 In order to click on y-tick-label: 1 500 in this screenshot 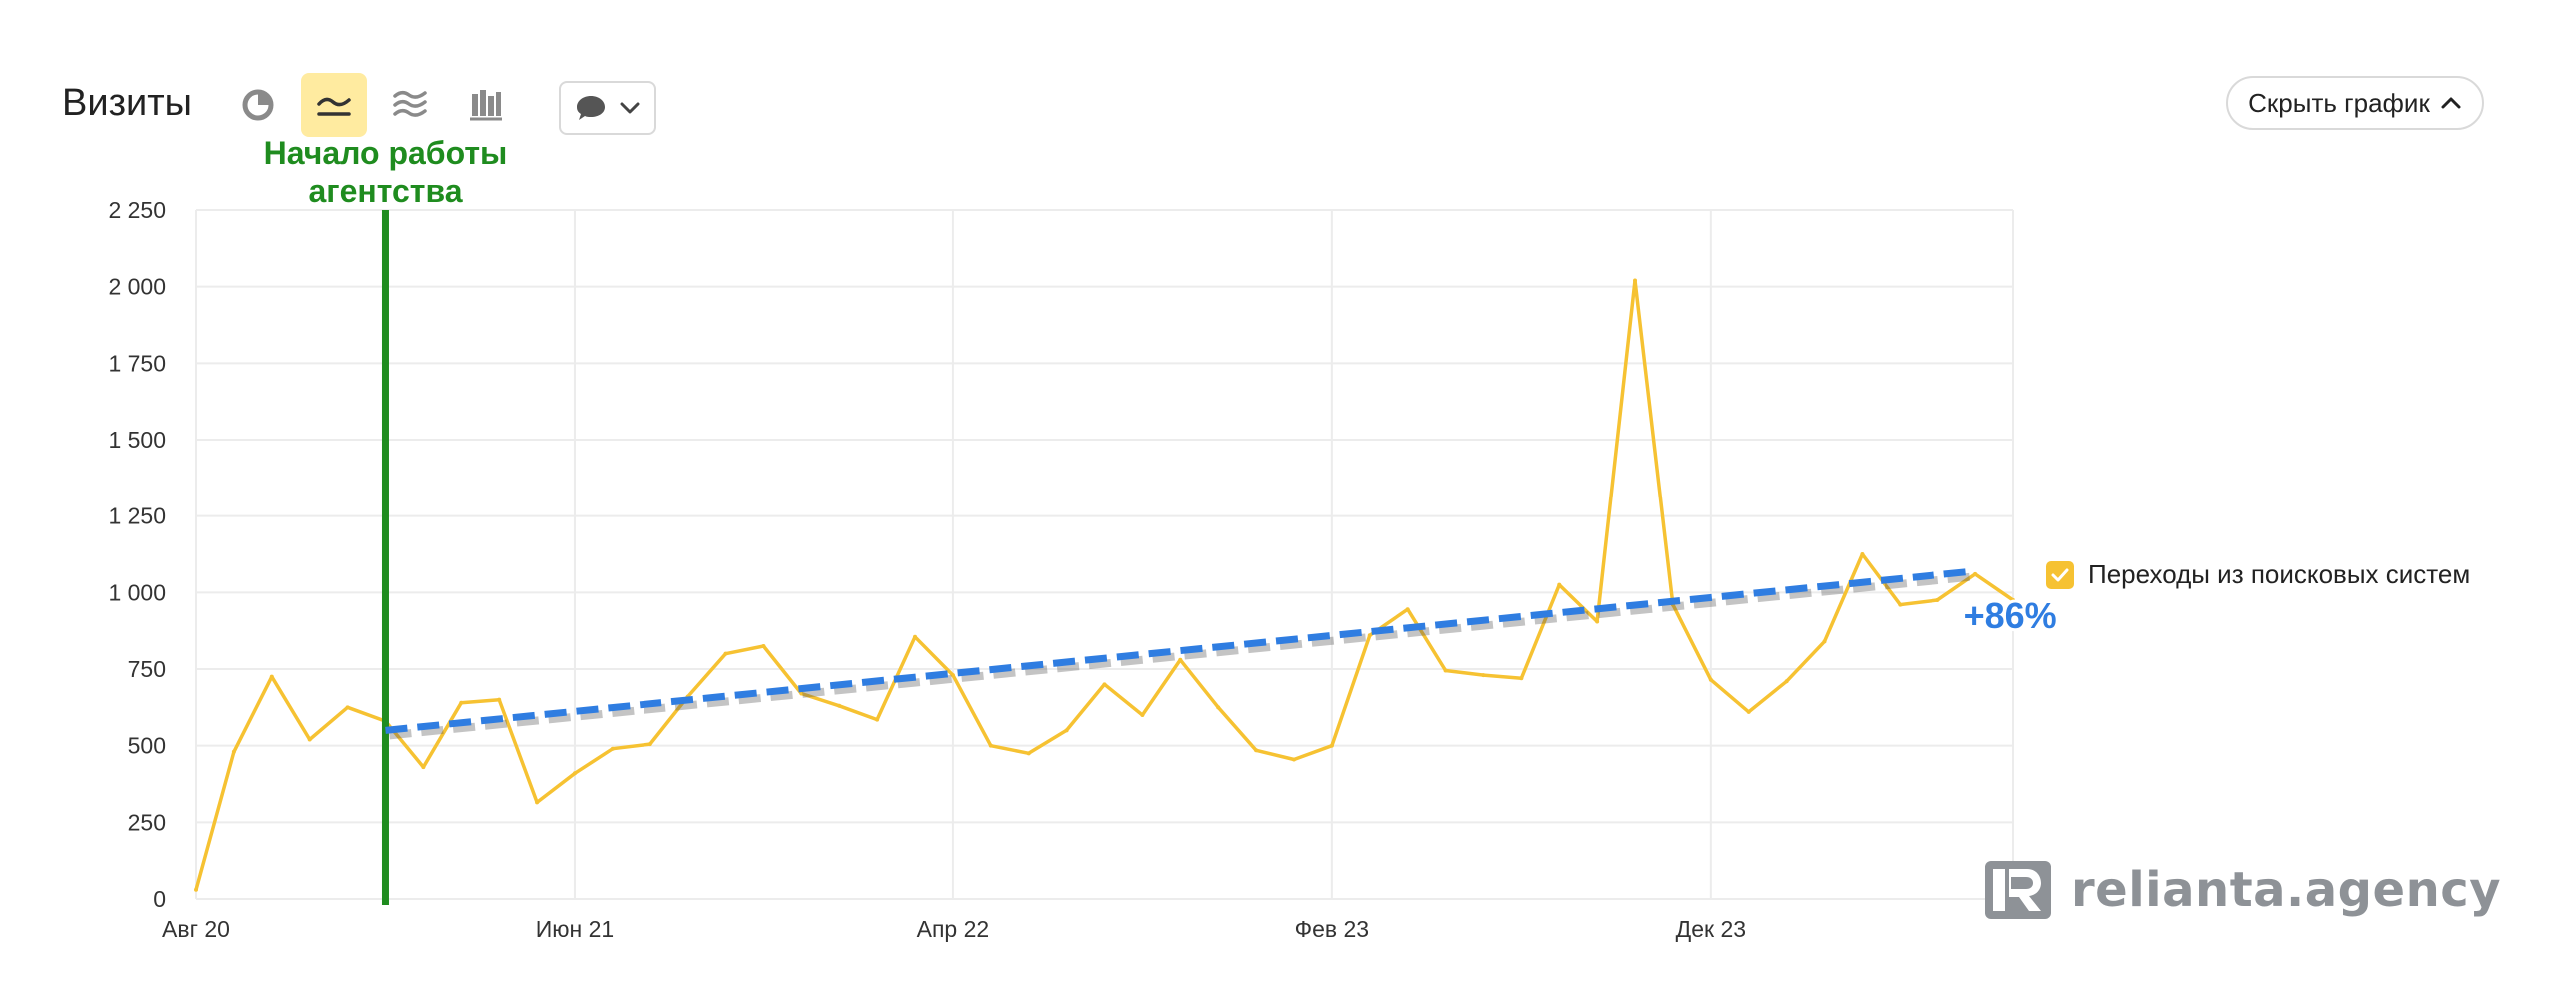, I will do `click(137, 440)`.